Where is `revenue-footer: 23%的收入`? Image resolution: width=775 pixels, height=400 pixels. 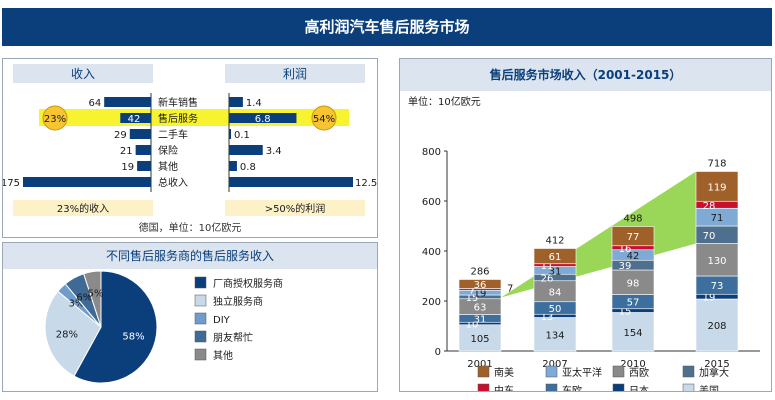
revenue-footer: 23%的收入 is located at coordinates (83, 208).